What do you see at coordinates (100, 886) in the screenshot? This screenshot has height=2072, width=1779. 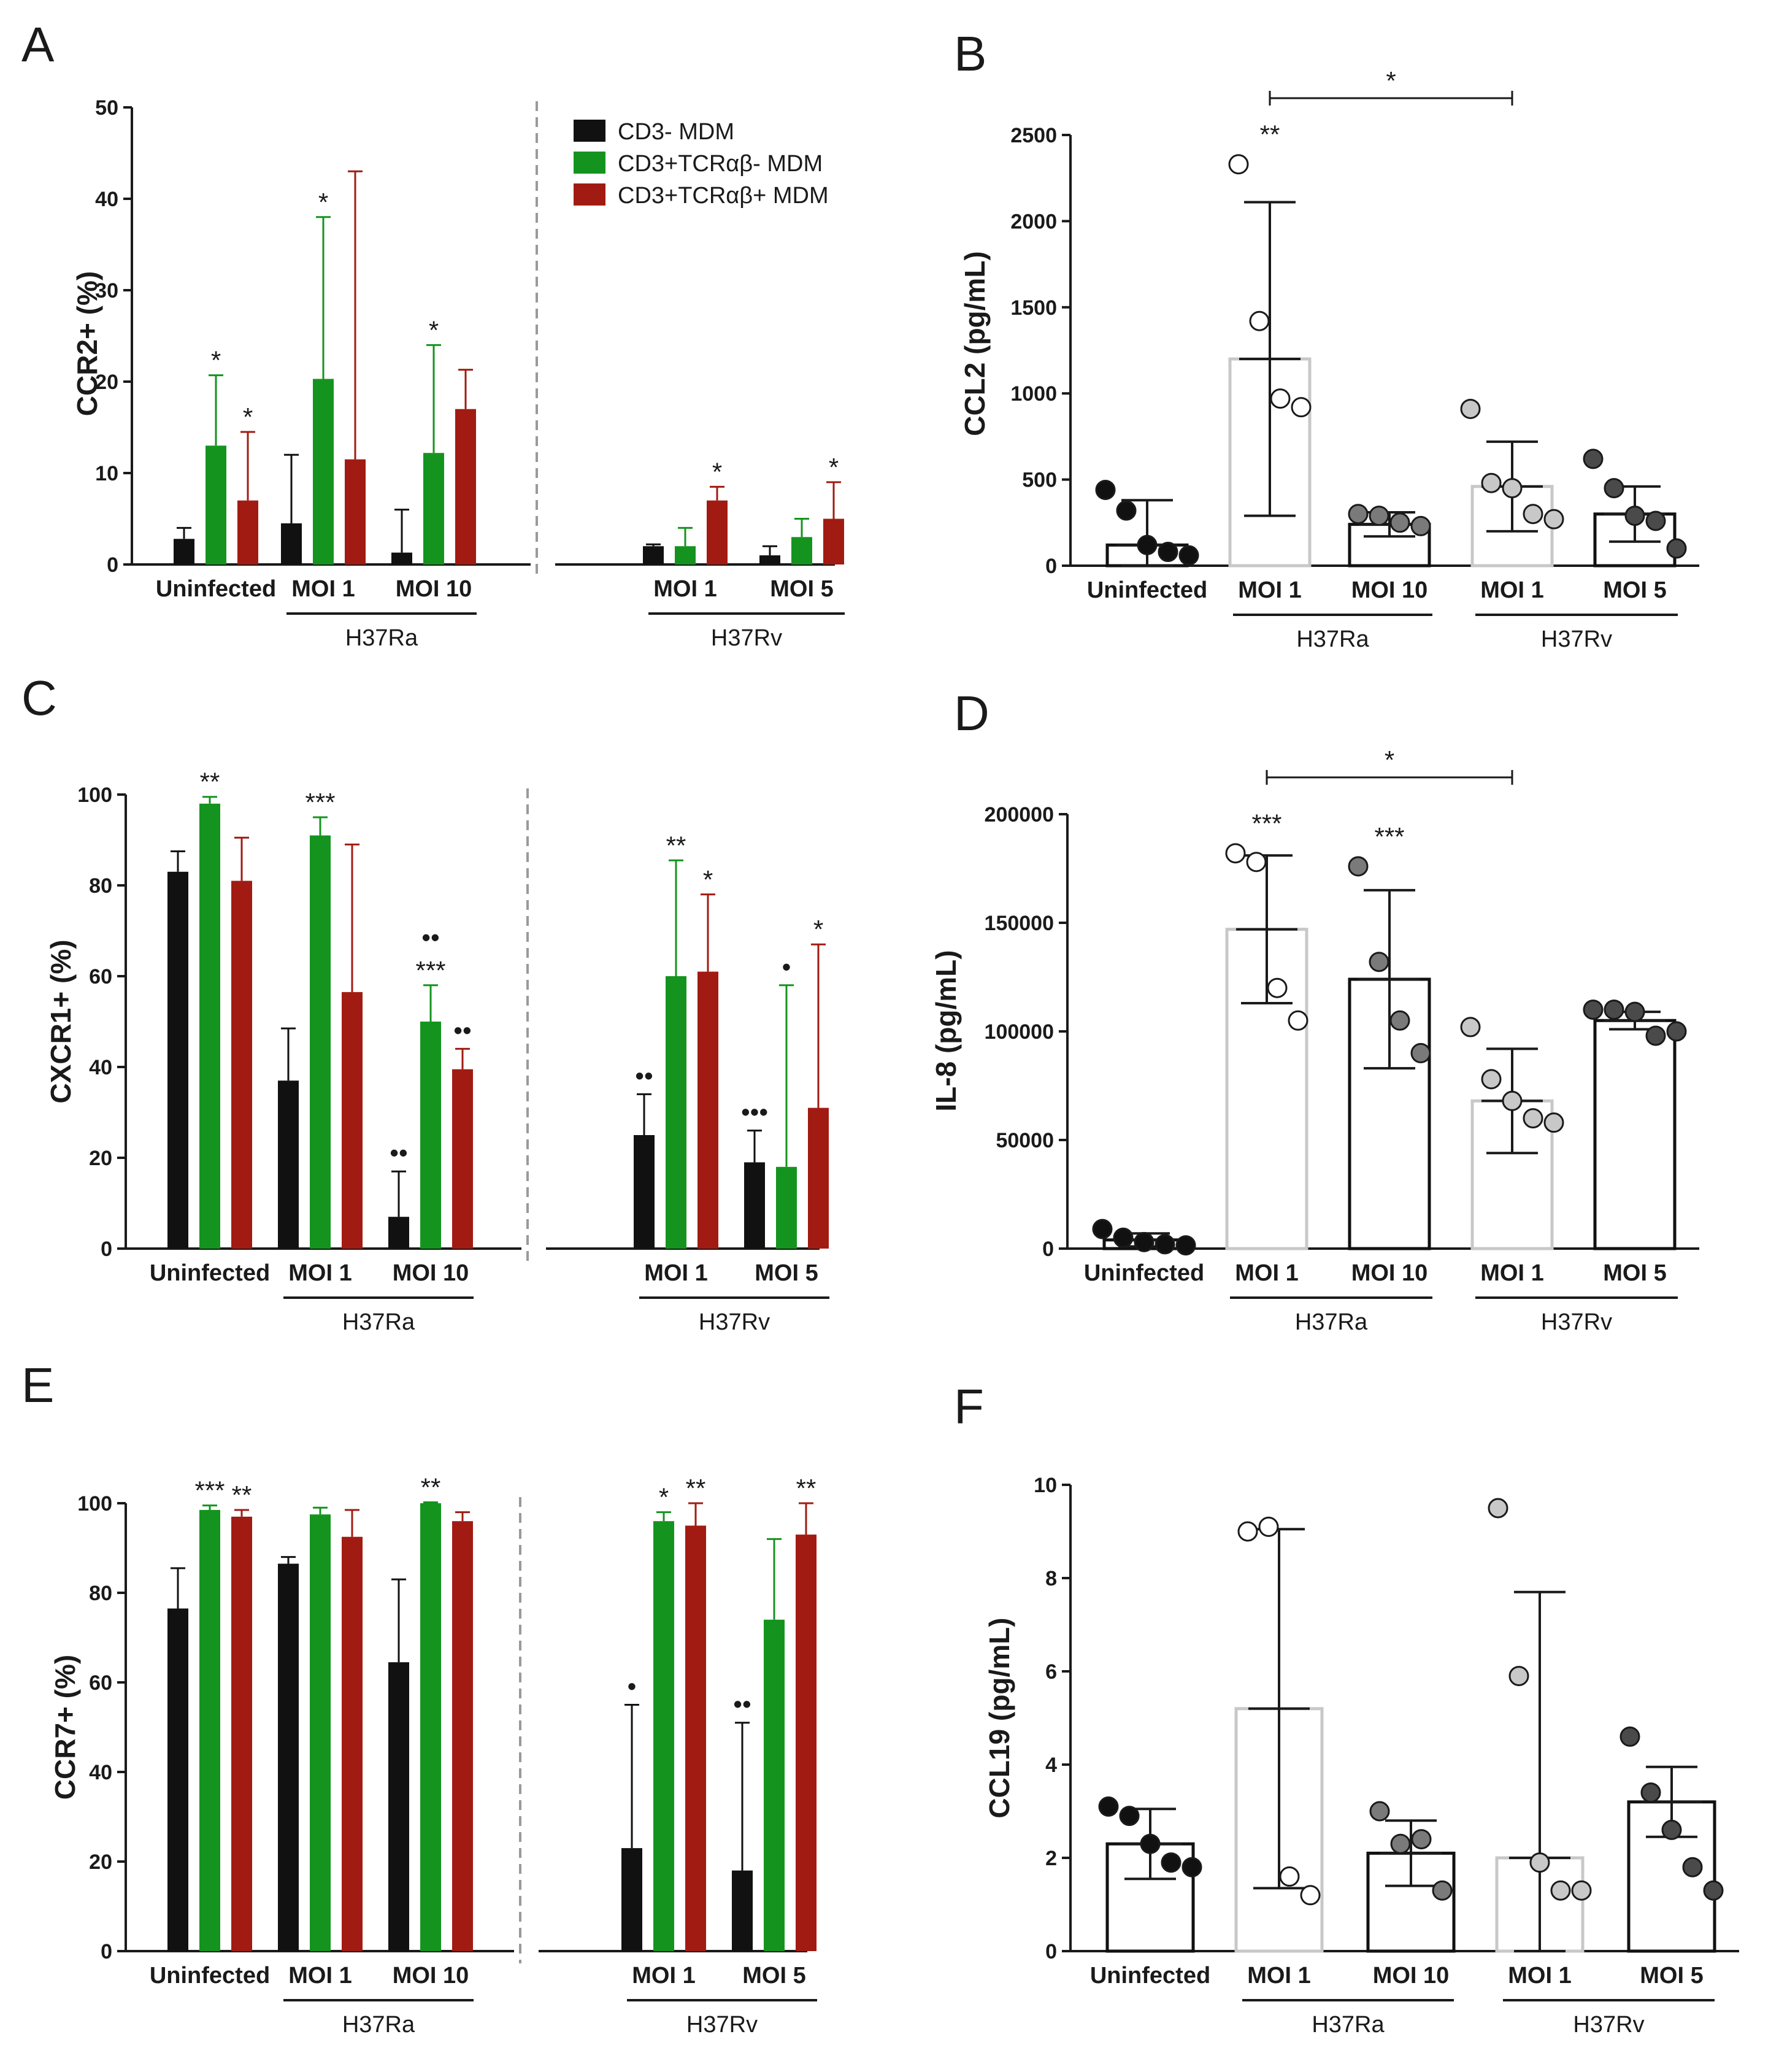 I see `y-tick-label: 80` at bounding box center [100, 886].